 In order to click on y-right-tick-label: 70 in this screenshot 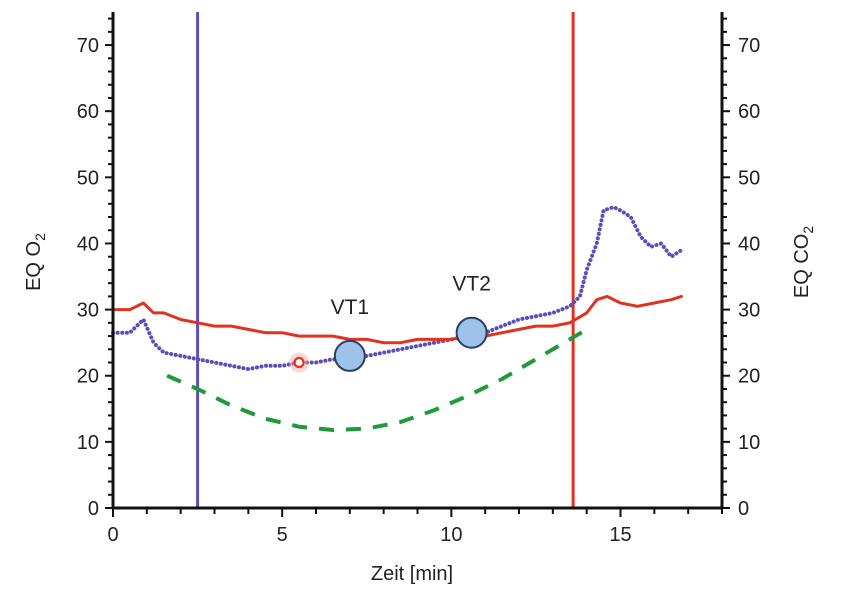, I will do `click(749, 46)`.